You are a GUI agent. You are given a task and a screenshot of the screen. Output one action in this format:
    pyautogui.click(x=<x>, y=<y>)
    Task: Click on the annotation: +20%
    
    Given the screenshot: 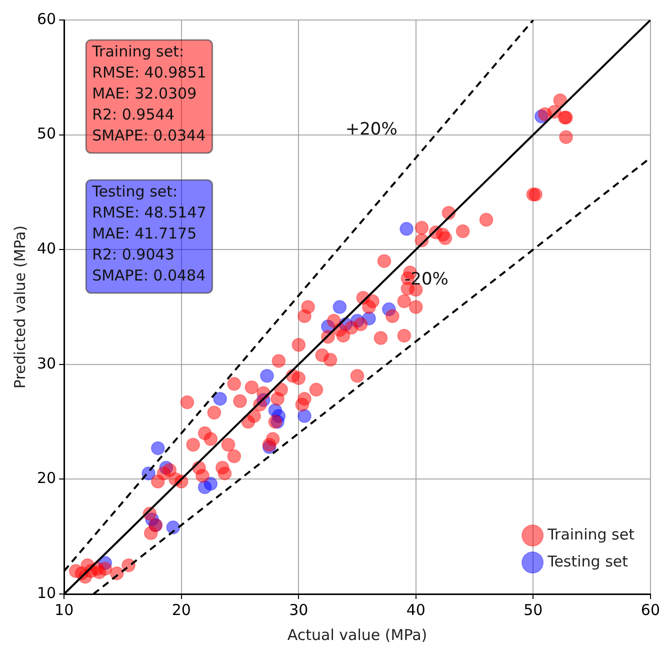 What is the action you would take?
    pyautogui.click(x=371, y=130)
    